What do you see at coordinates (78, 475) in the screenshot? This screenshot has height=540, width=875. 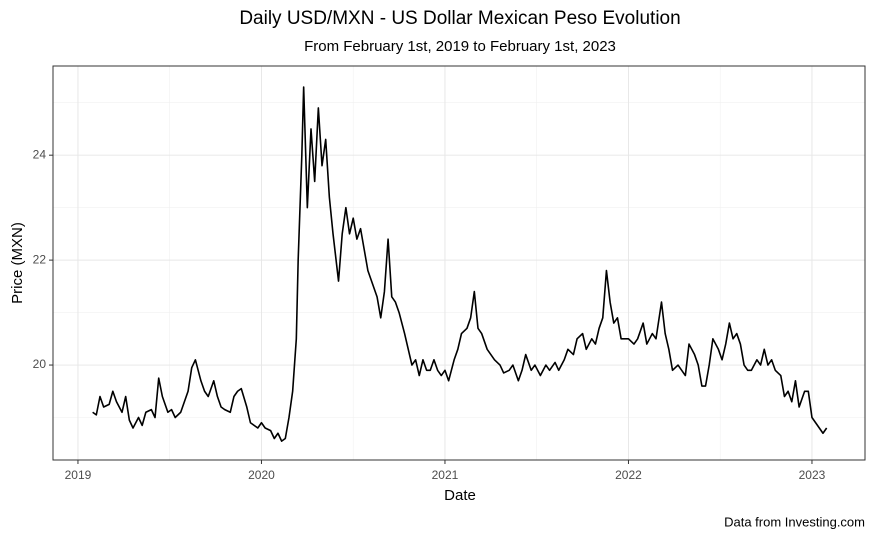 I see `x-tick-label: 2019` at bounding box center [78, 475].